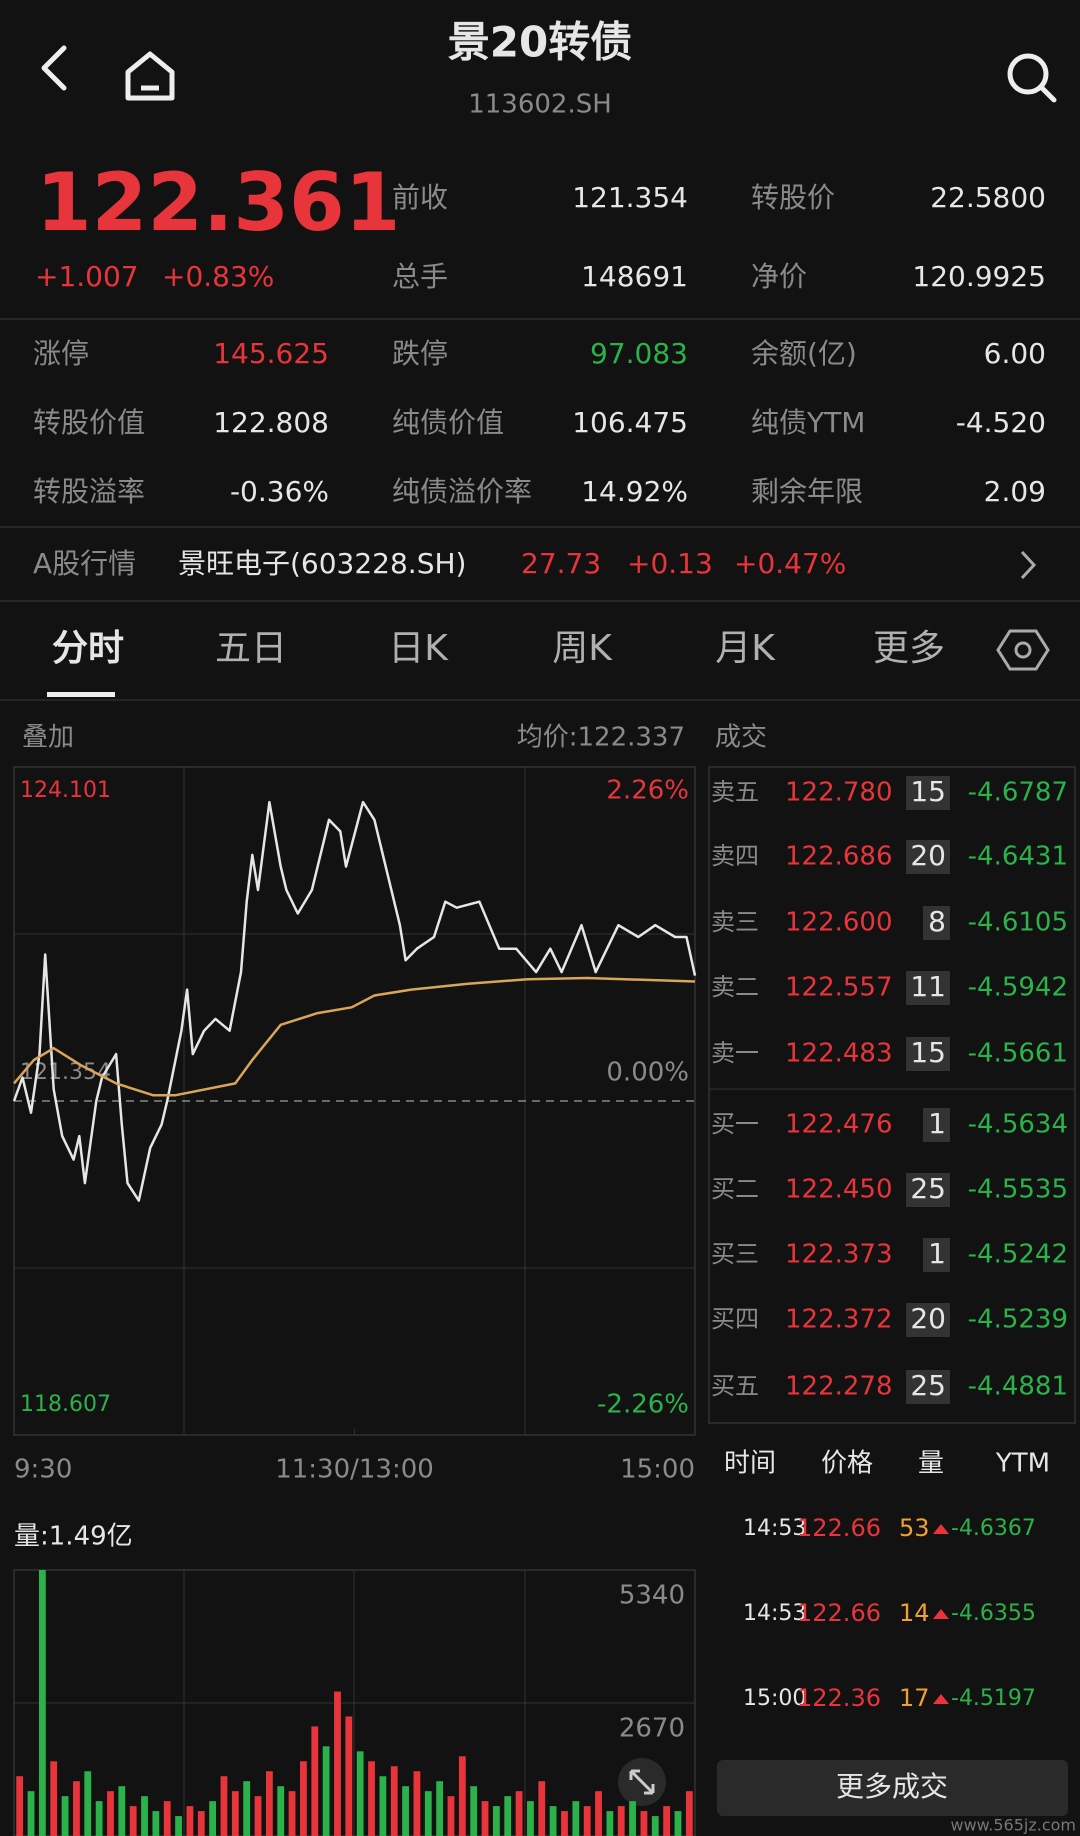 This screenshot has height=1836, width=1080. I want to click on field-label: 余额(亿), so click(804, 353).